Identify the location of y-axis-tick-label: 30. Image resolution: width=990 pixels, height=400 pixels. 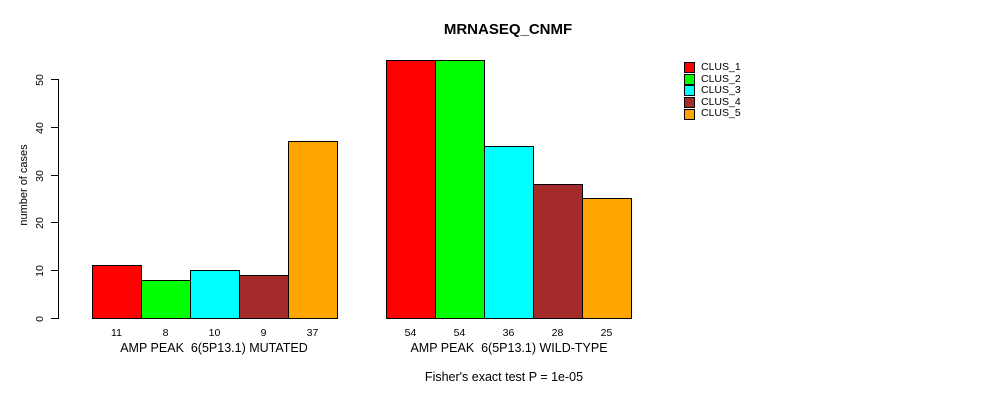
(40, 175).